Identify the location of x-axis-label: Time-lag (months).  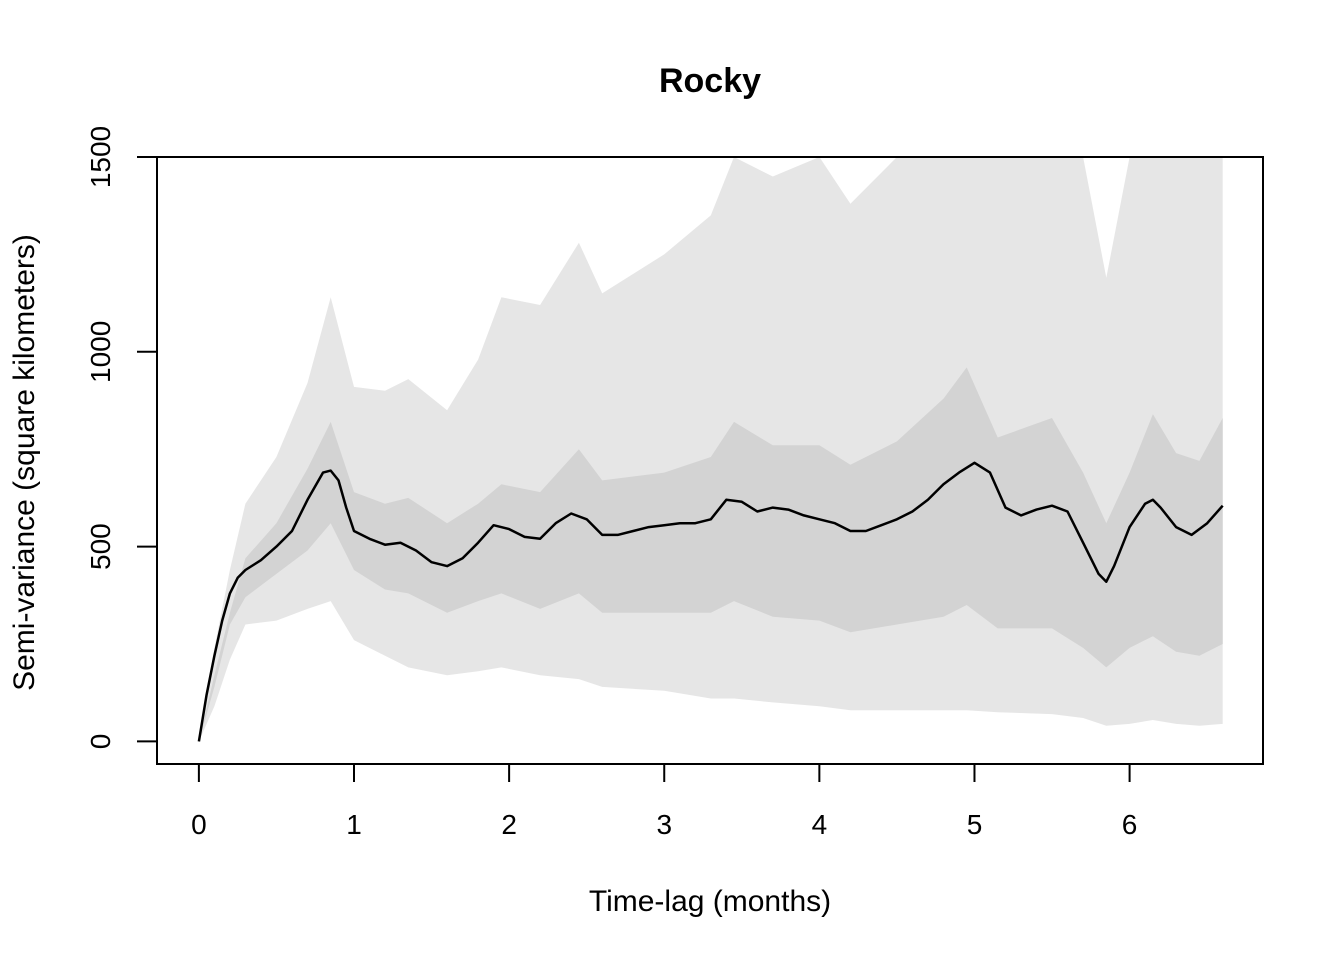
(710, 901).